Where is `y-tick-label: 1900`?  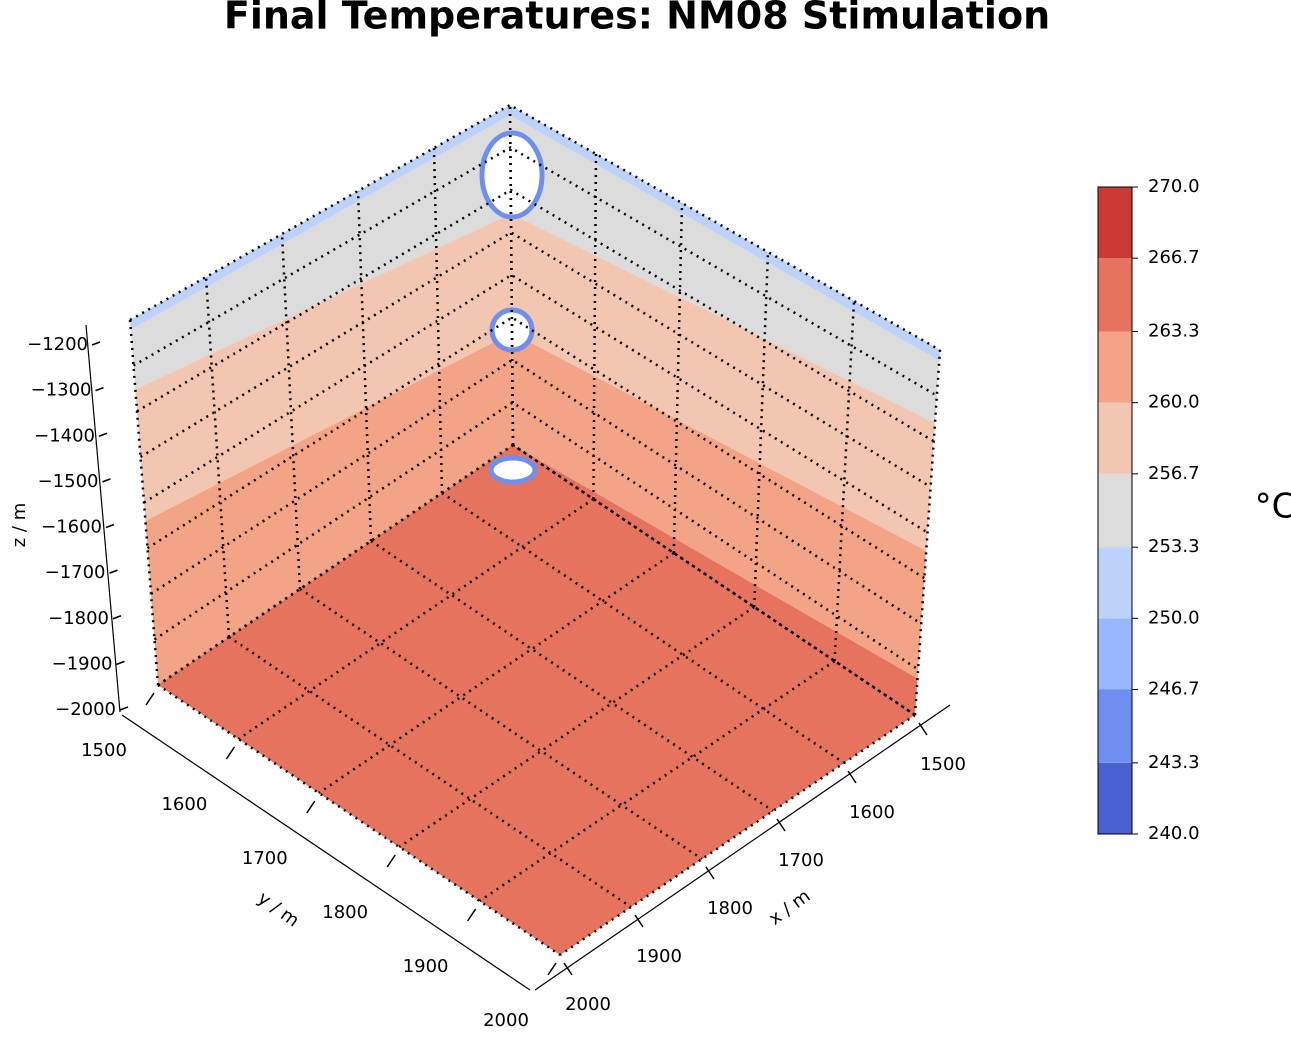
y-tick-label: 1900 is located at coordinates (426, 966).